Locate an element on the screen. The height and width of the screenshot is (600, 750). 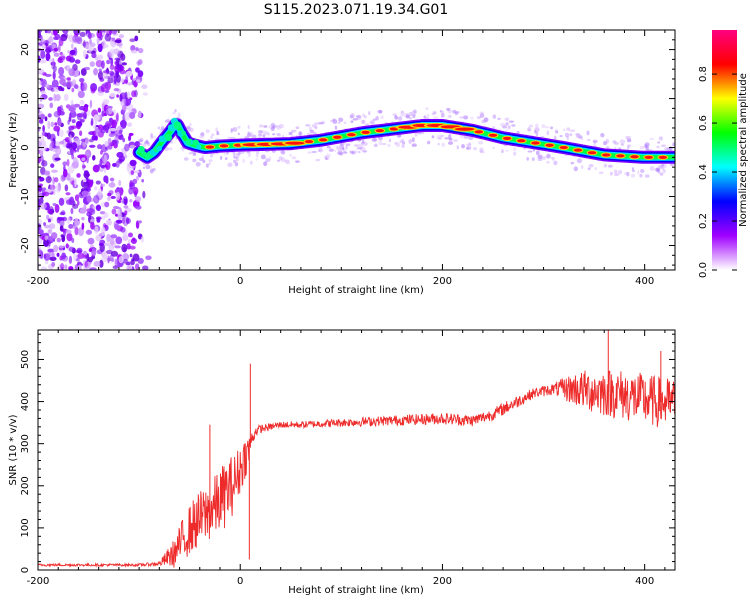
ridge-peak is located at coordinates (592, 153).